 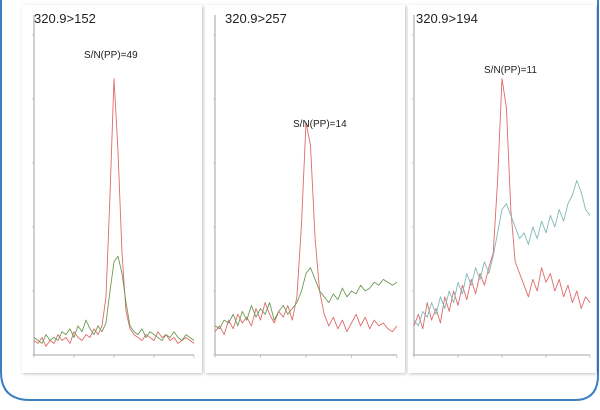 What do you see at coordinates (111, 55) in the screenshot?
I see `snr-annotation: S/N(PP)=49` at bounding box center [111, 55].